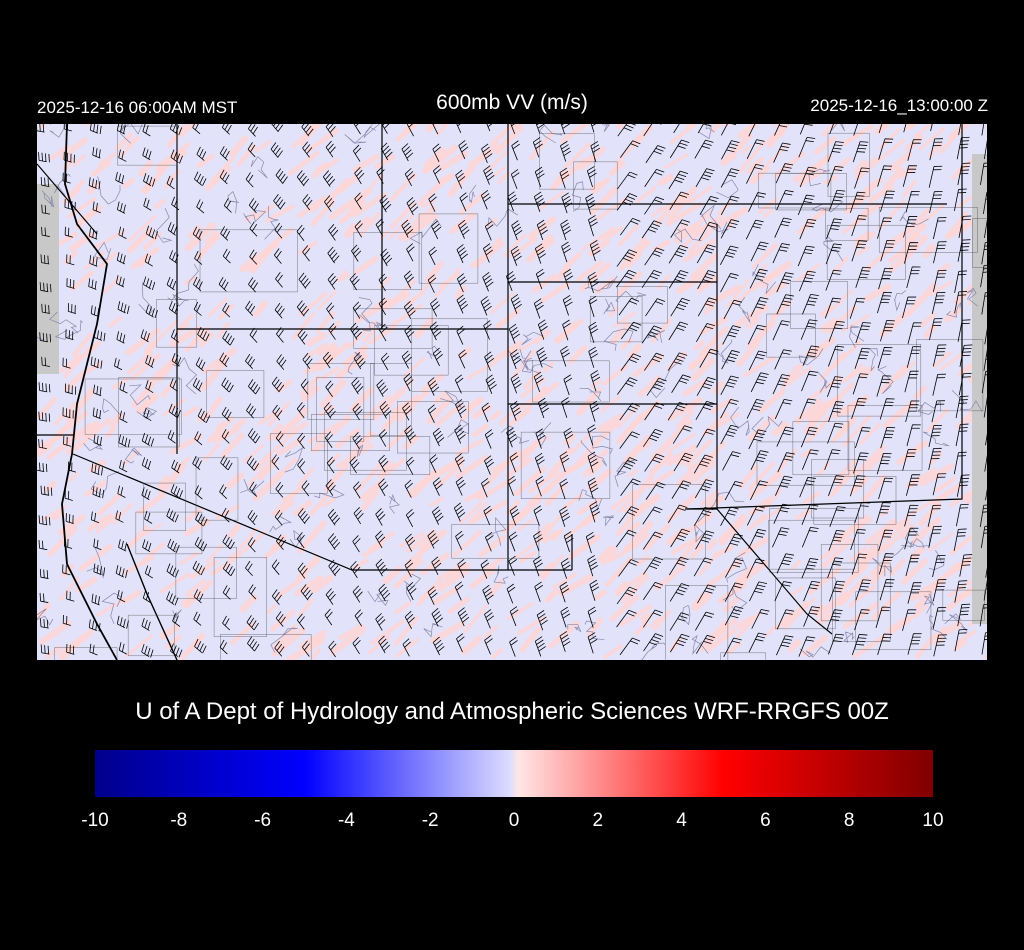 The height and width of the screenshot is (950, 1024). What do you see at coordinates (899, 105) in the screenshot?
I see `valid-time-label: 2025-12-16_13:00:00 Z` at bounding box center [899, 105].